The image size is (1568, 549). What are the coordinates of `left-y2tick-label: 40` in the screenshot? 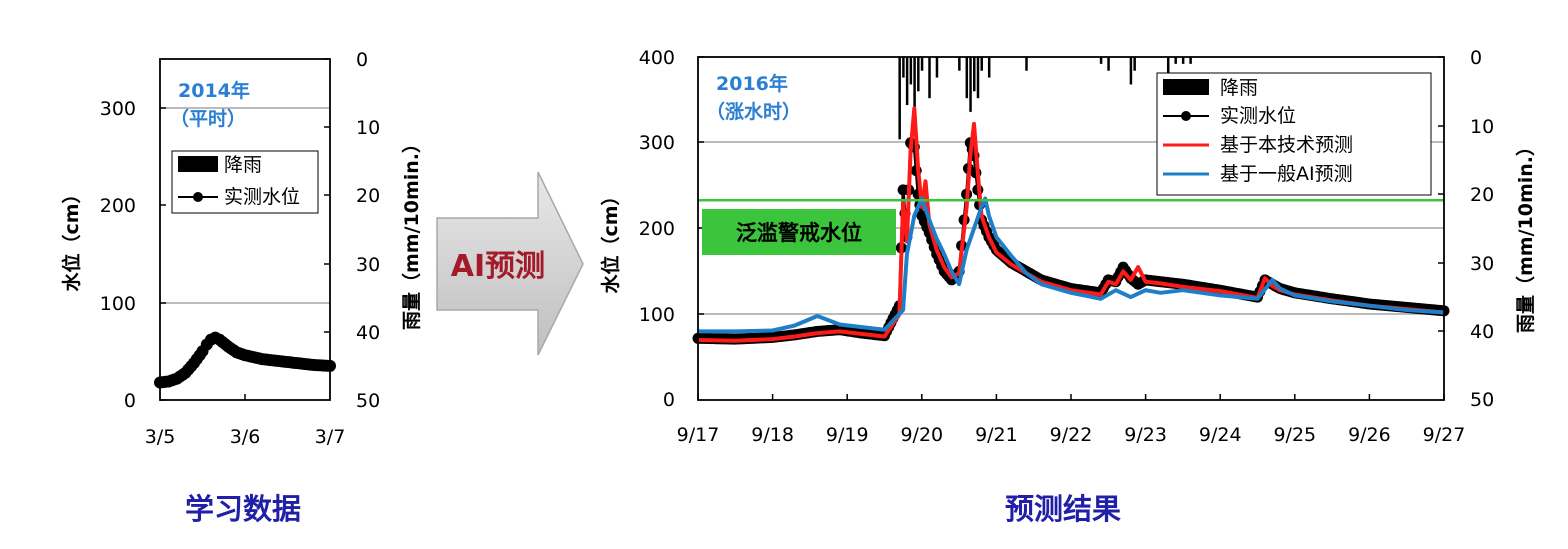 It's located at (368, 333).